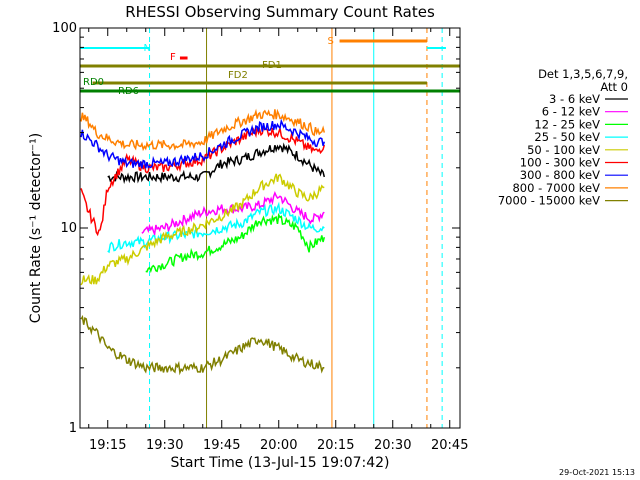 This screenshot has width=640, height=480. I want to click on x-tick-label: 20:00, so click(278, 445).